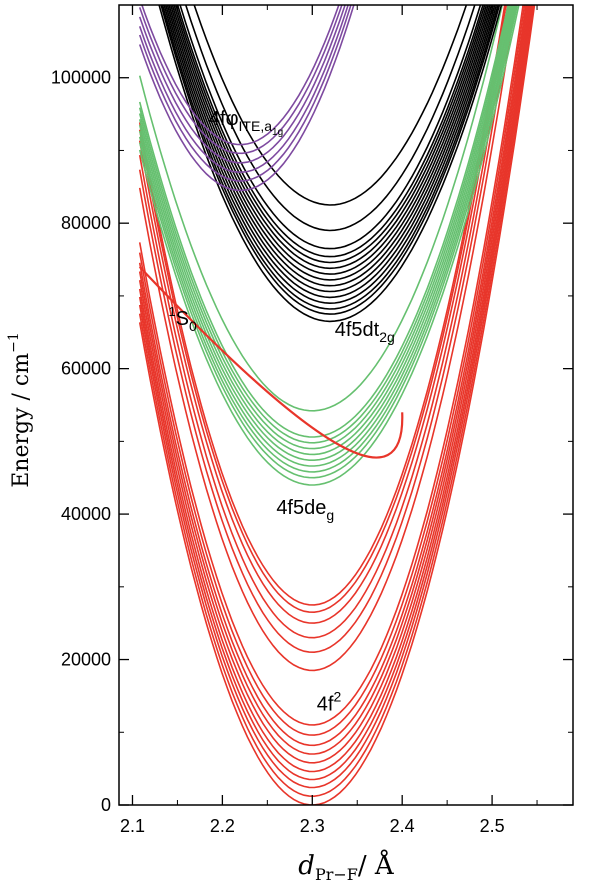 This screenshot has width=591, height=885. What do you see at coordinates (86, 660) in the screenshot?
I see `y-tick-label-1: 20000` at bounding box center [86, 660].